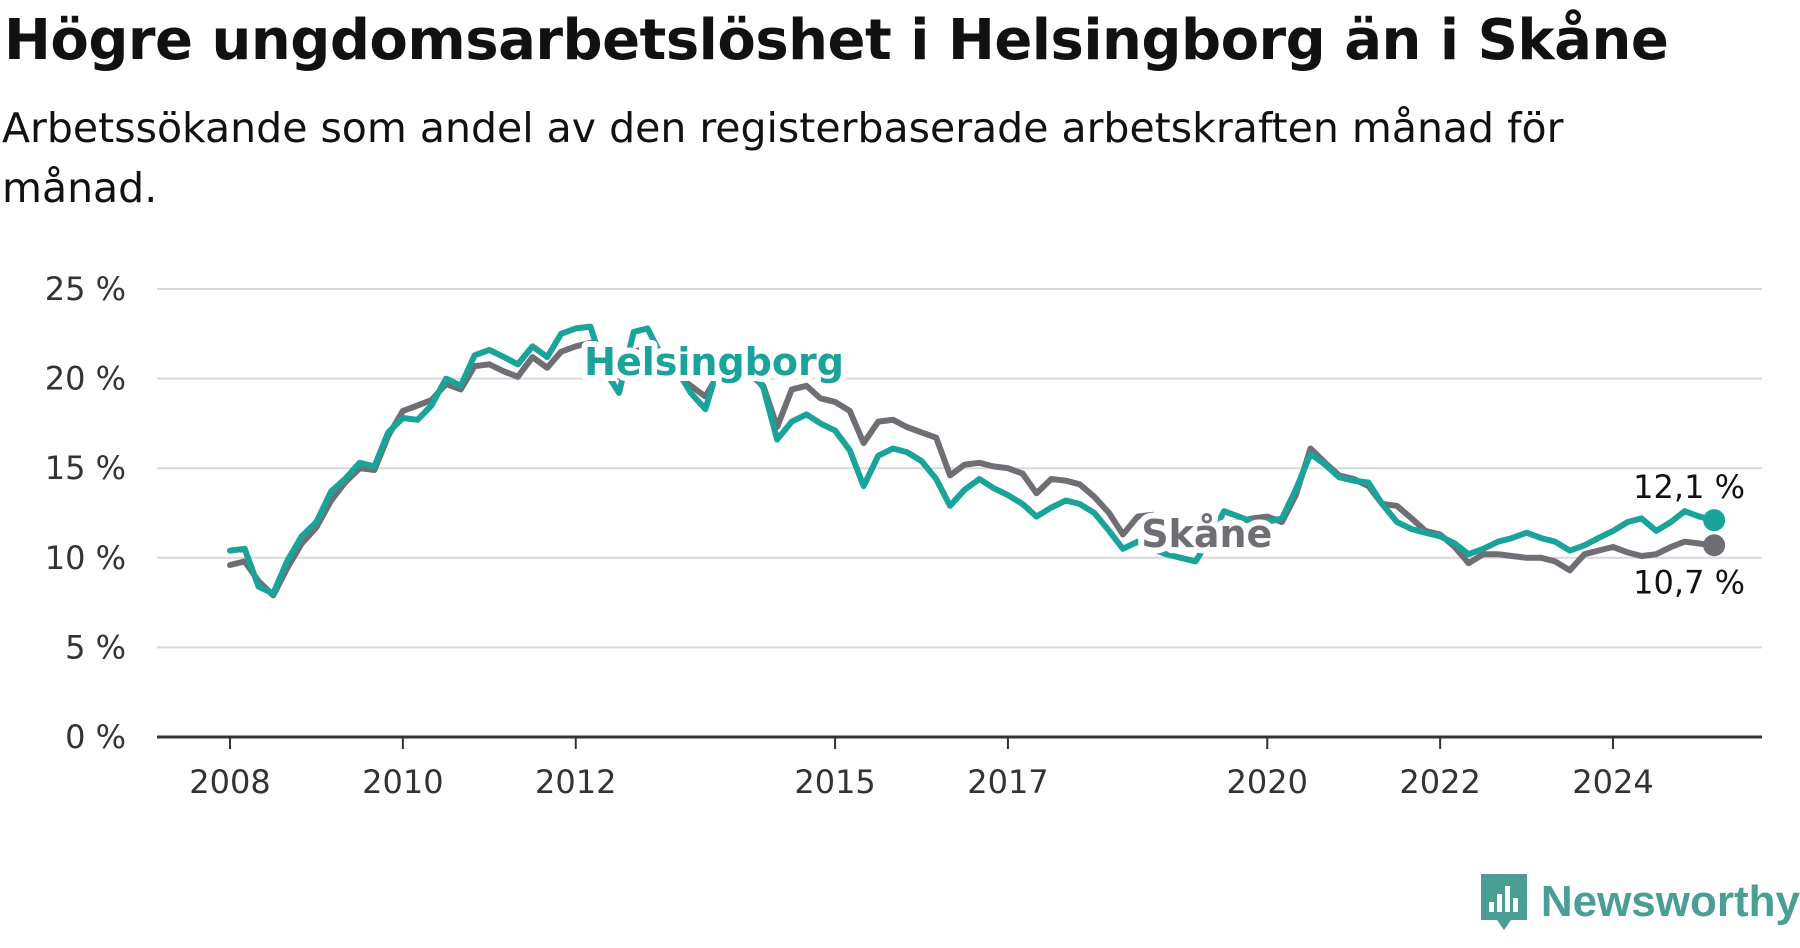 This screenshot has height=948, width=1800. Describe the element at coordinates (1503, 902) in the screenshot. I see `bar-chart-icon` at that location.